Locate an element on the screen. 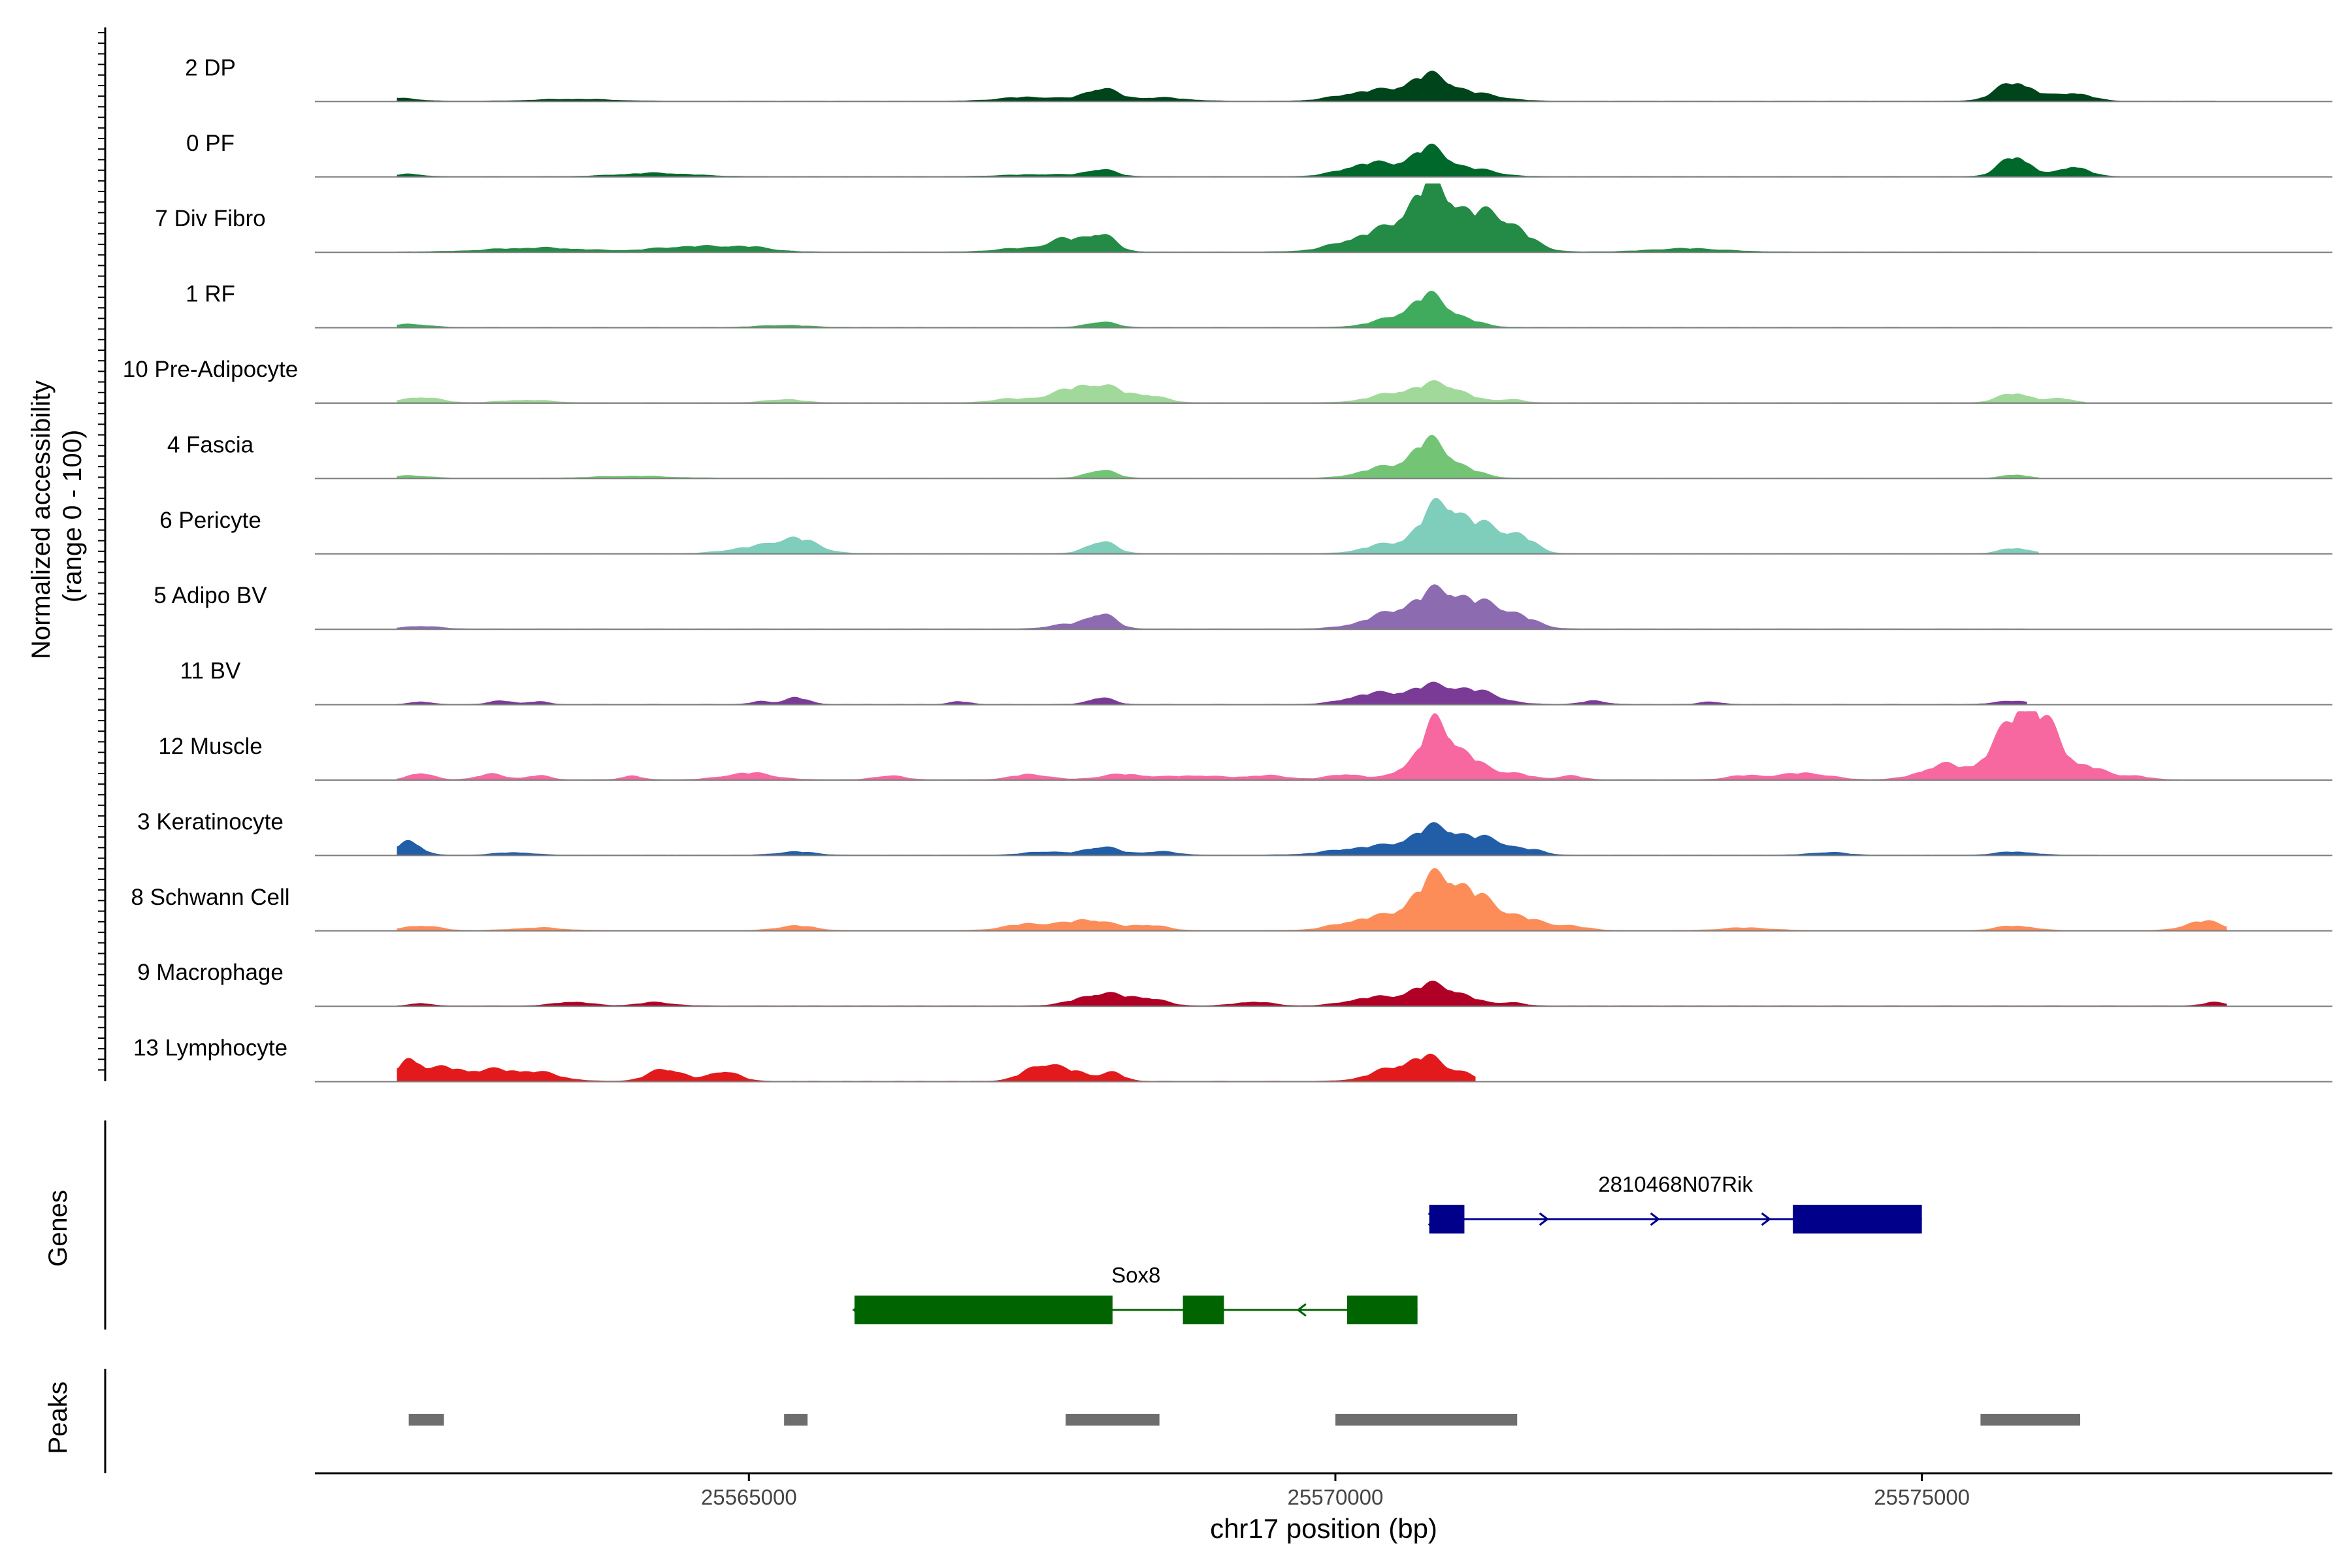 Image resolution: width=2352 pixels, height=1568 pixels. track-label: 1 RF is located at coordinates (210, 294).